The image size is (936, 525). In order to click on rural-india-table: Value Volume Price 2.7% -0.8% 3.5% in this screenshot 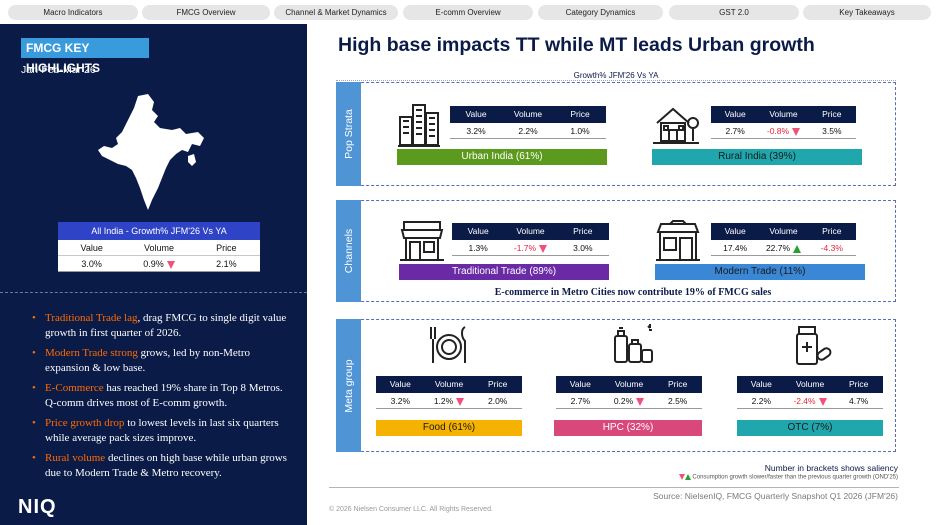, I will do `click(783, 122)`.